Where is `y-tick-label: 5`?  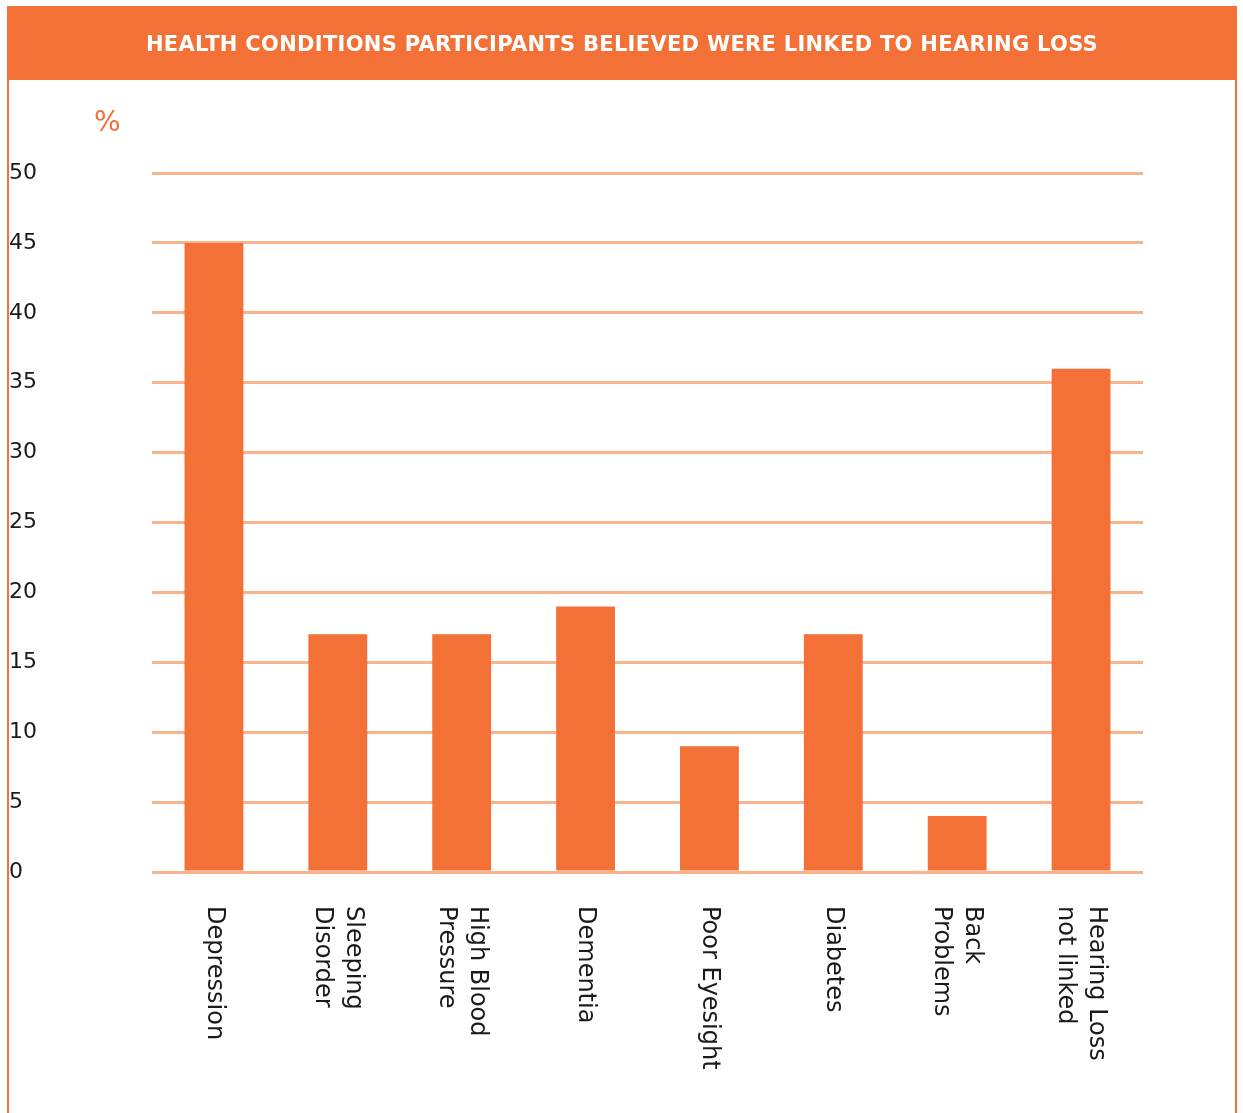
y-tick-label: 5 is located at coordinates (16, 800).